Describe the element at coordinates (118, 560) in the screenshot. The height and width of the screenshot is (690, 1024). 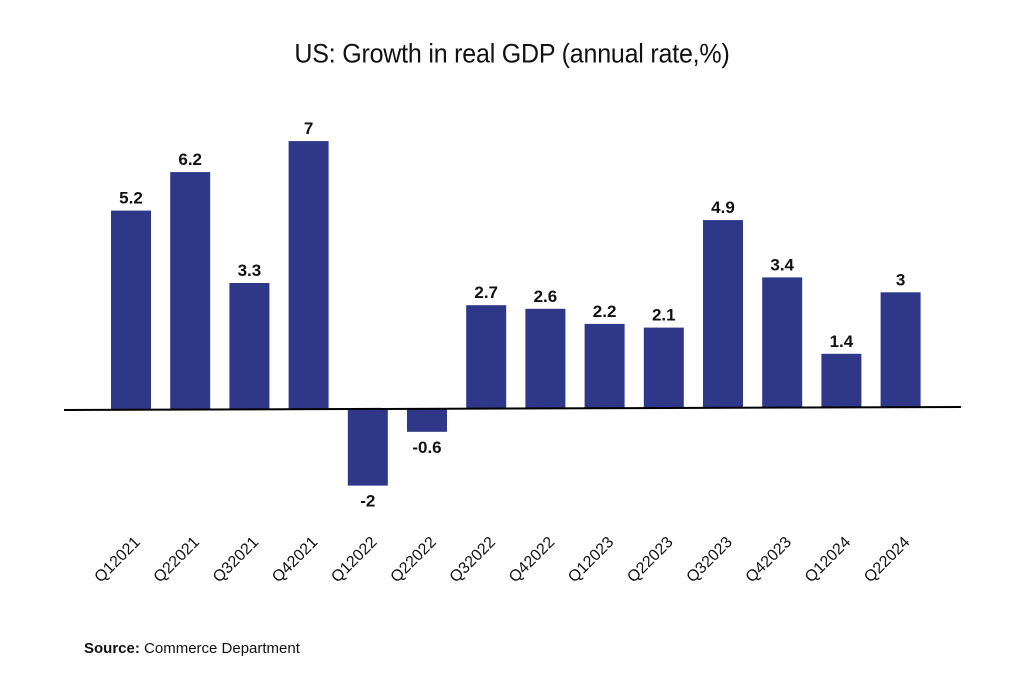
I see `tick-label-q12021: Q12021` at that location.